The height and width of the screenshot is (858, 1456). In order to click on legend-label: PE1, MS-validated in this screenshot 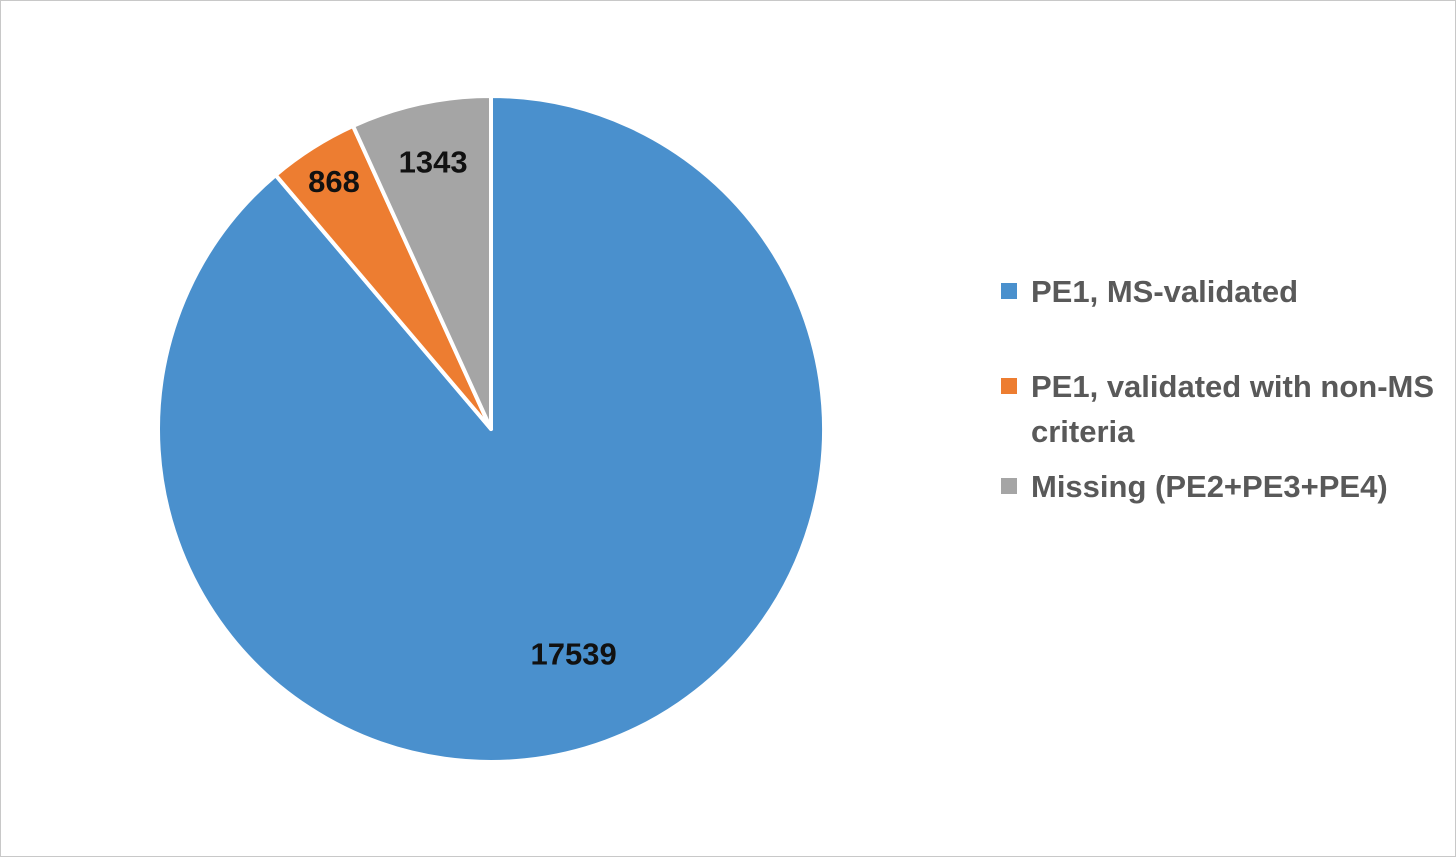, I will do `click(1165, 291)`.